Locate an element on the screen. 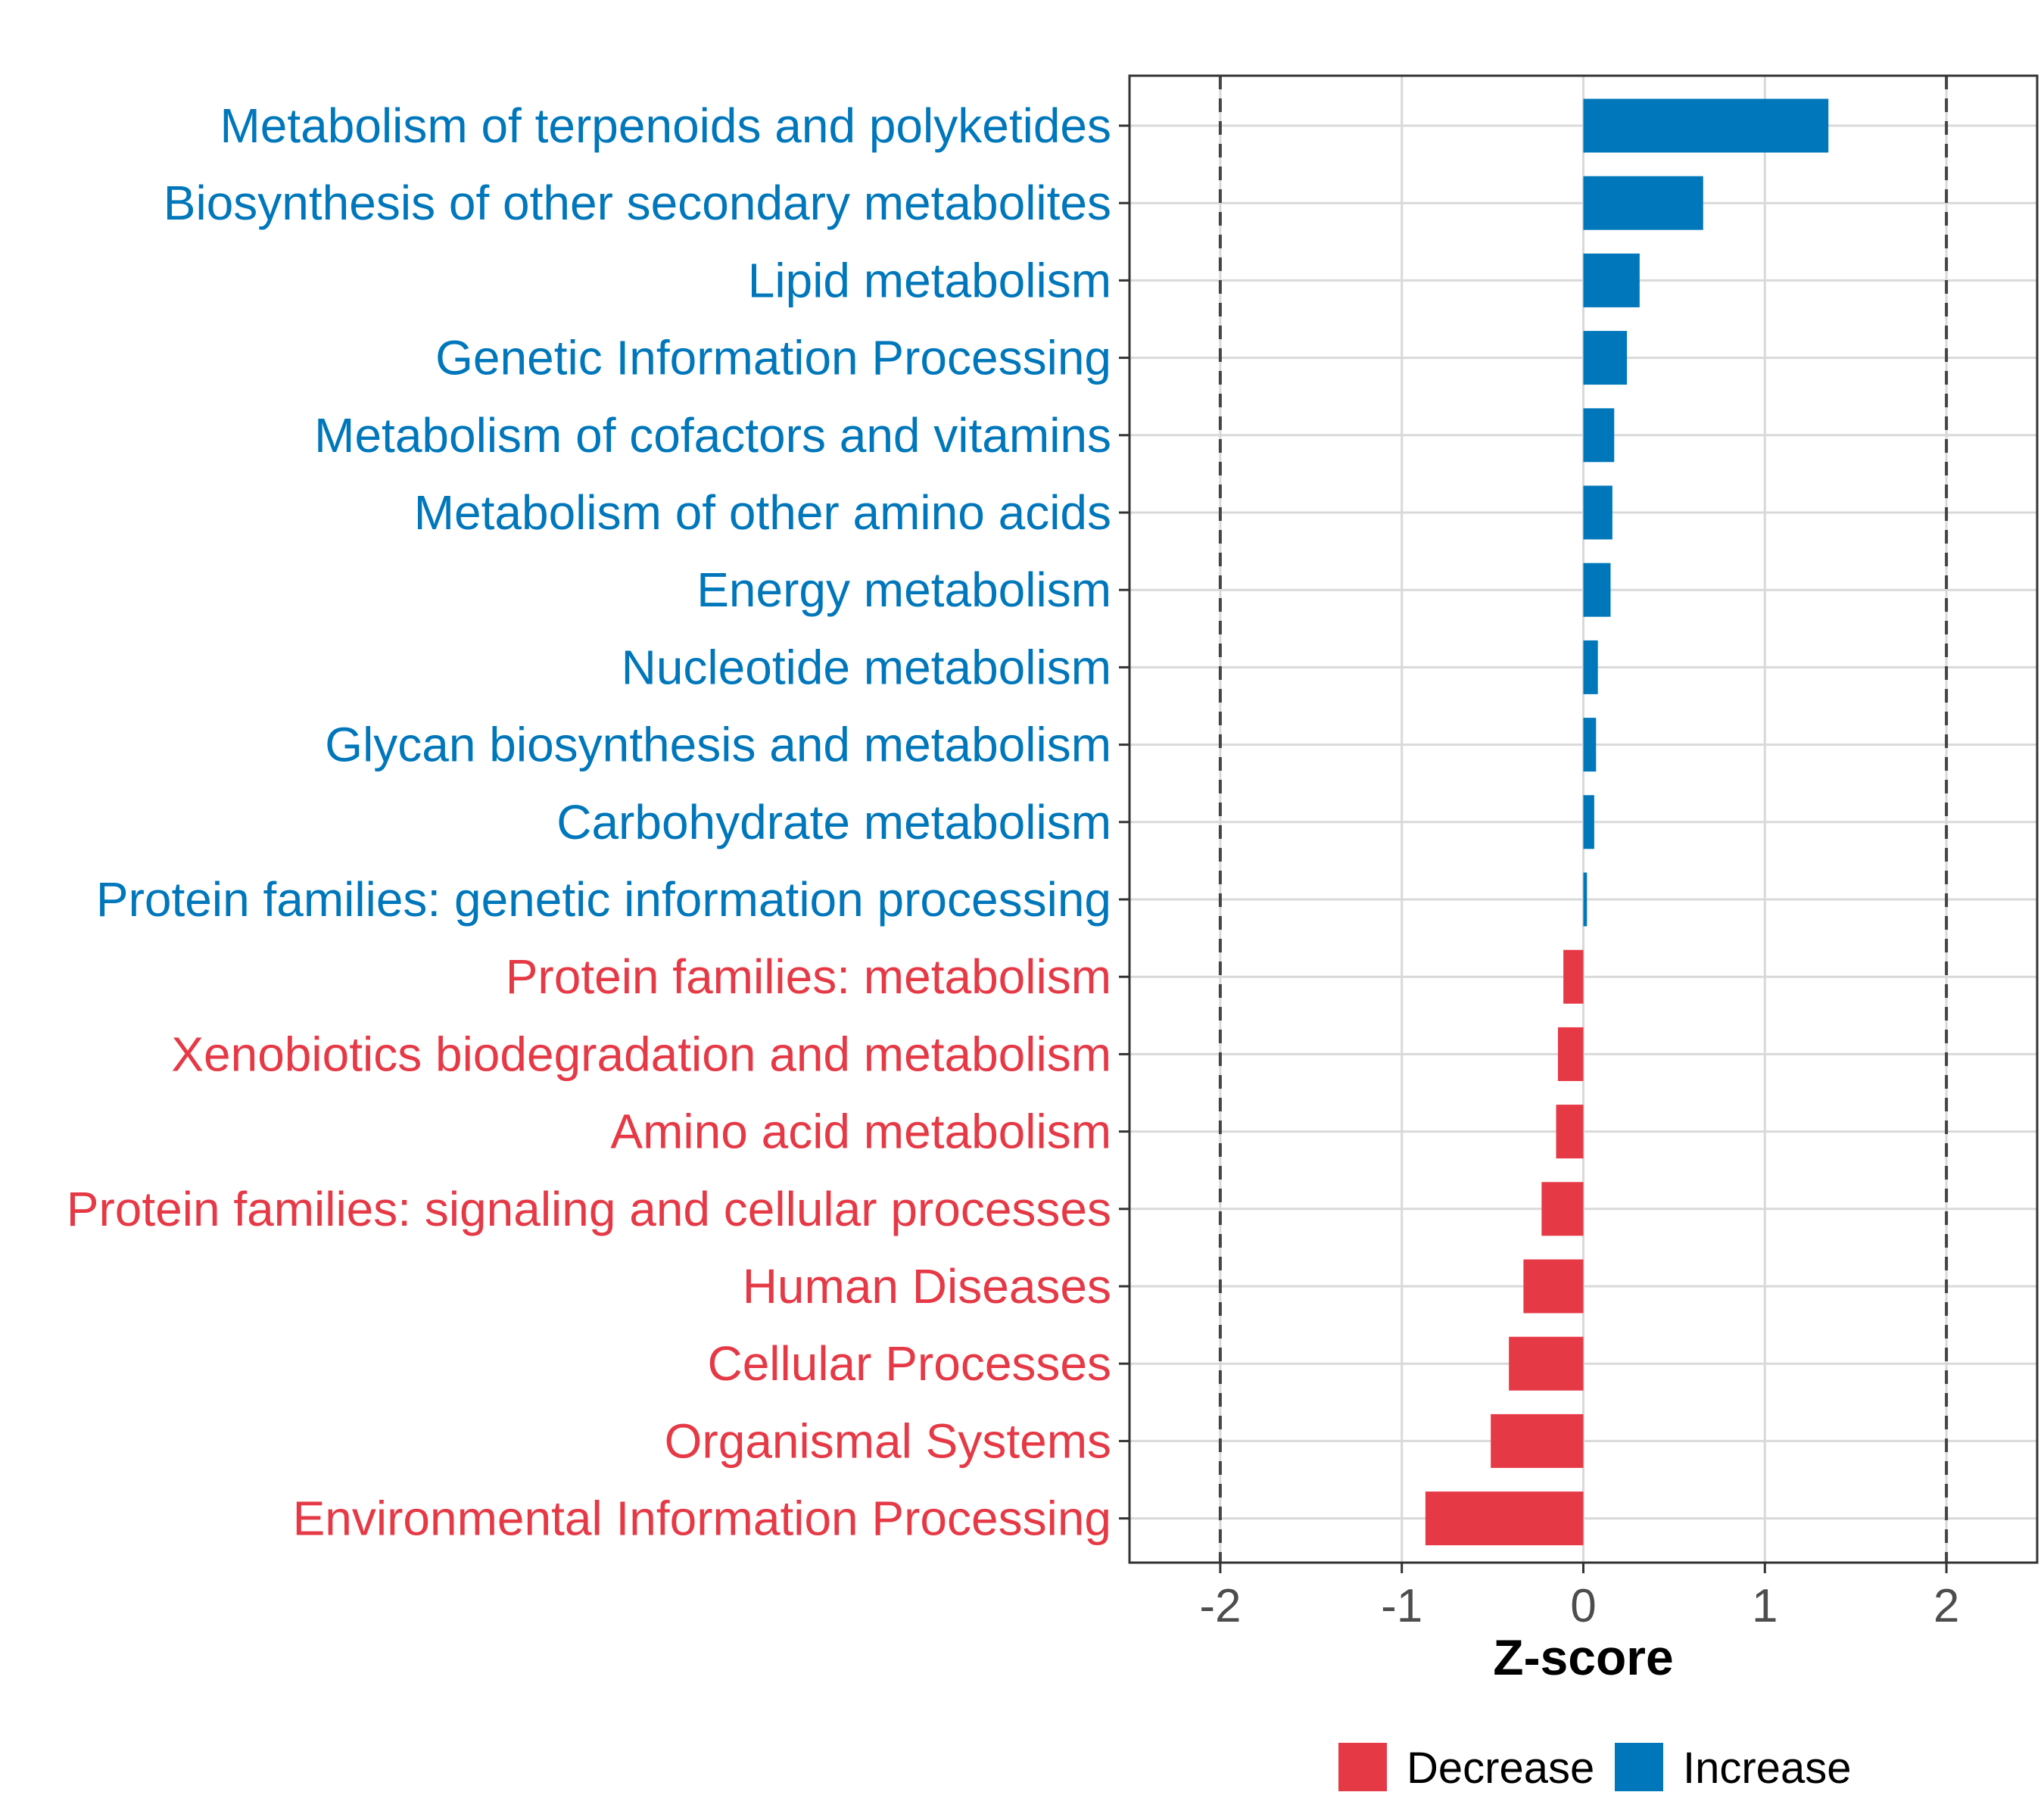 The height and width of the screenshot is (1817, 2044). category-label: Protein families: metabolism is located at coordinates (809, 976).